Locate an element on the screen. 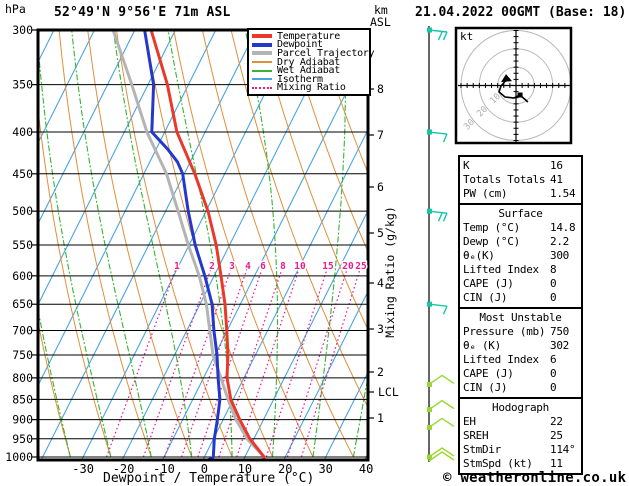 This screenshot has height=486, width=629. legend-item: Mixing Ratio is located at coordinates (309, 87).